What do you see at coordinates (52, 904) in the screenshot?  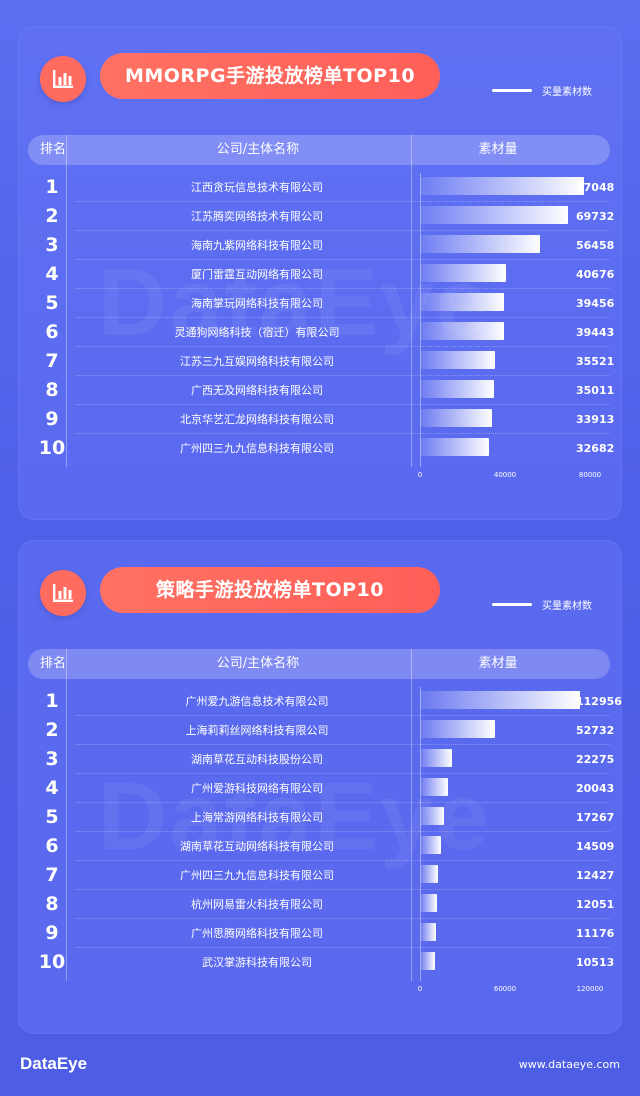 I see `rank-number: 8` at bounding box center [52, 904].